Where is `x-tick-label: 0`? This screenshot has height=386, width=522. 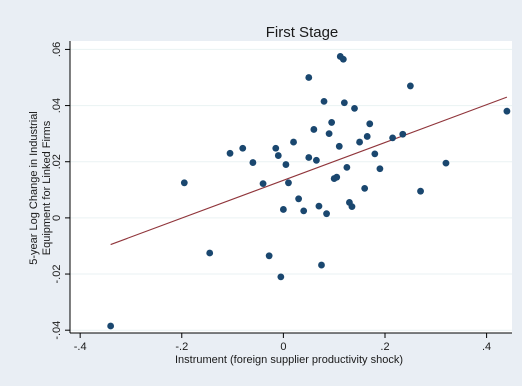
x-tick-label: 0 is located at coordinates (283, 347).